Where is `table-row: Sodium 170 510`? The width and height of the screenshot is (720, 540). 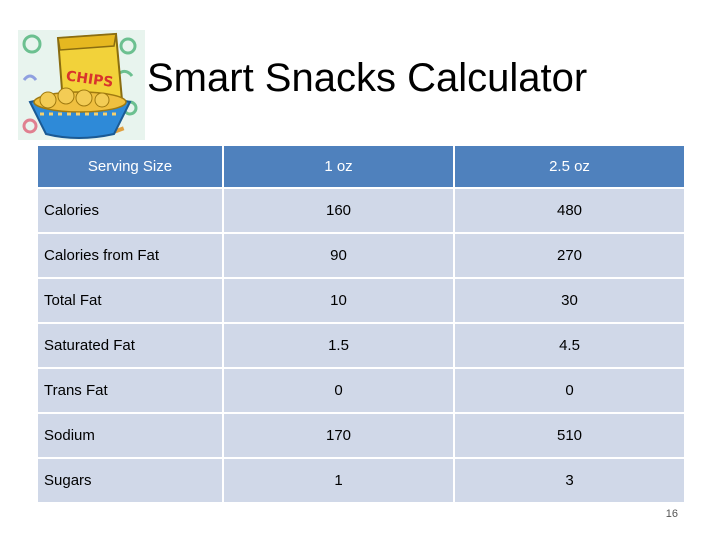 table-row: Sodium 170 510 is located at coordinates (361, 435).